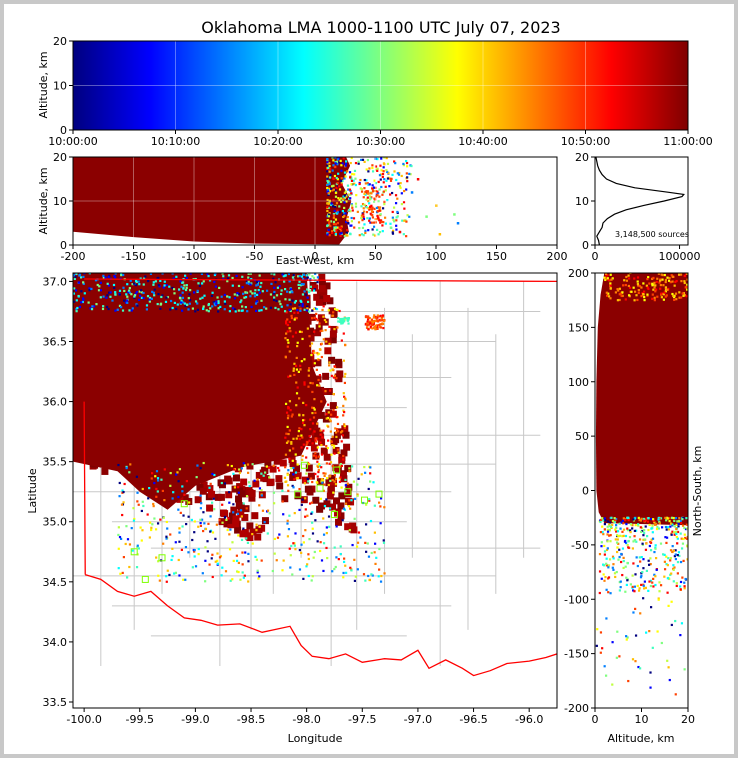 This screenshot has width=738, height=758. I want to click on histogram-x-ticks: 0 100000, so click(646, 254).